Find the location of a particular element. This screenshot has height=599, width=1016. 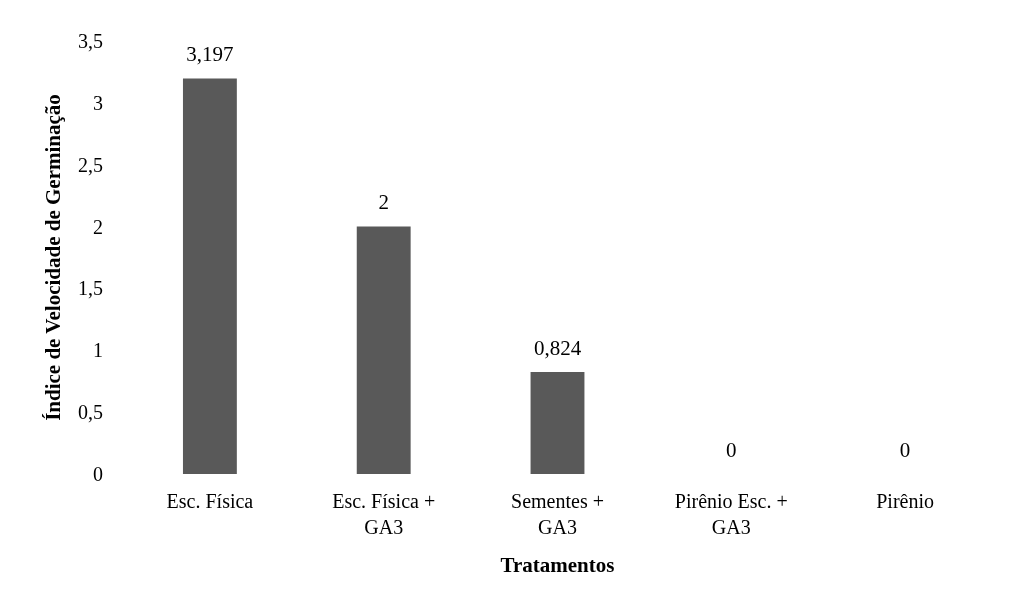

x-tick-label: Esc. Física is located at coordinates (210, 501).